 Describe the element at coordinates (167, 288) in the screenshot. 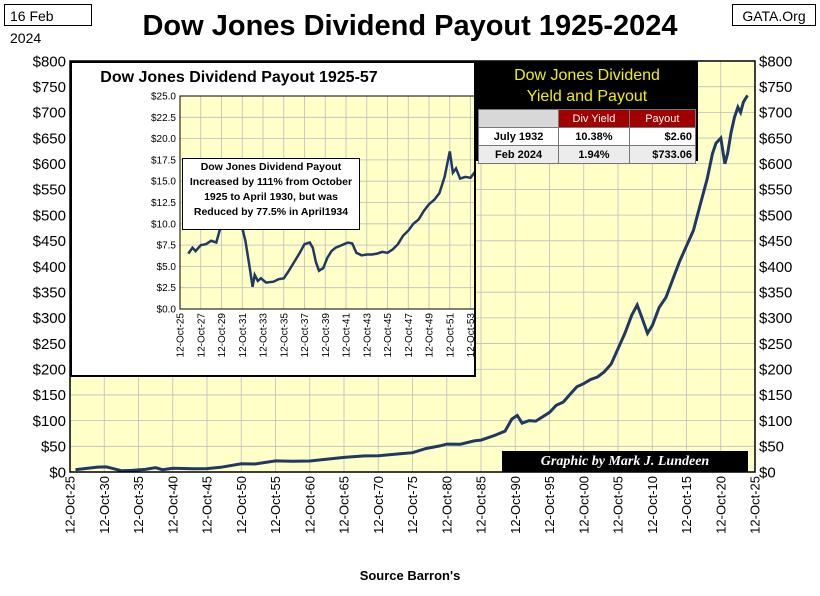

I see `y-tick-label: $2.5` at that location.